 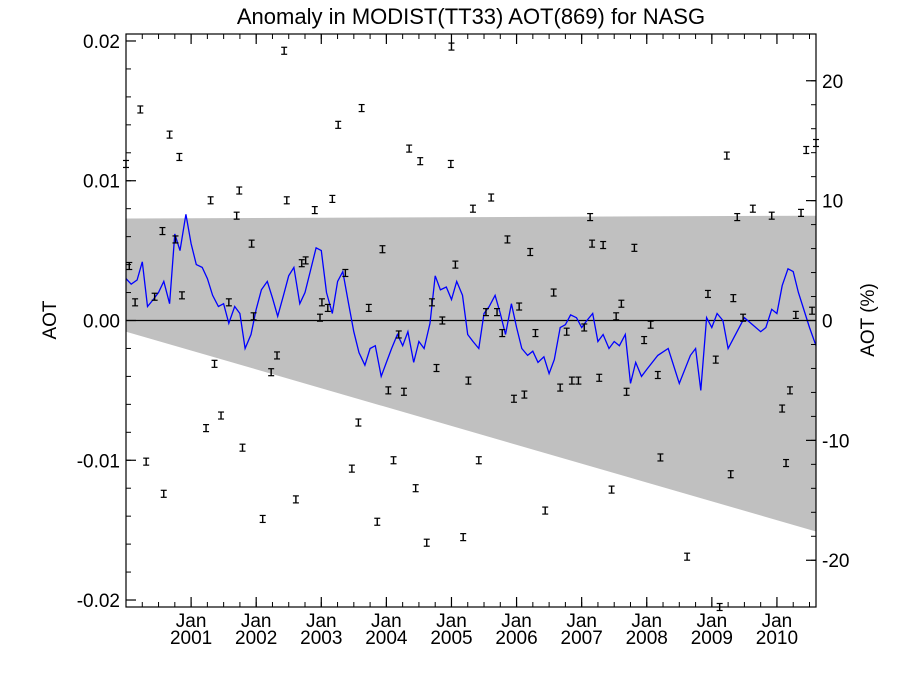 What do you see at coordinates (712, 638) in the screenshot?
I see `x-tick-label-year: 2009` at bounding box center [712, 638].